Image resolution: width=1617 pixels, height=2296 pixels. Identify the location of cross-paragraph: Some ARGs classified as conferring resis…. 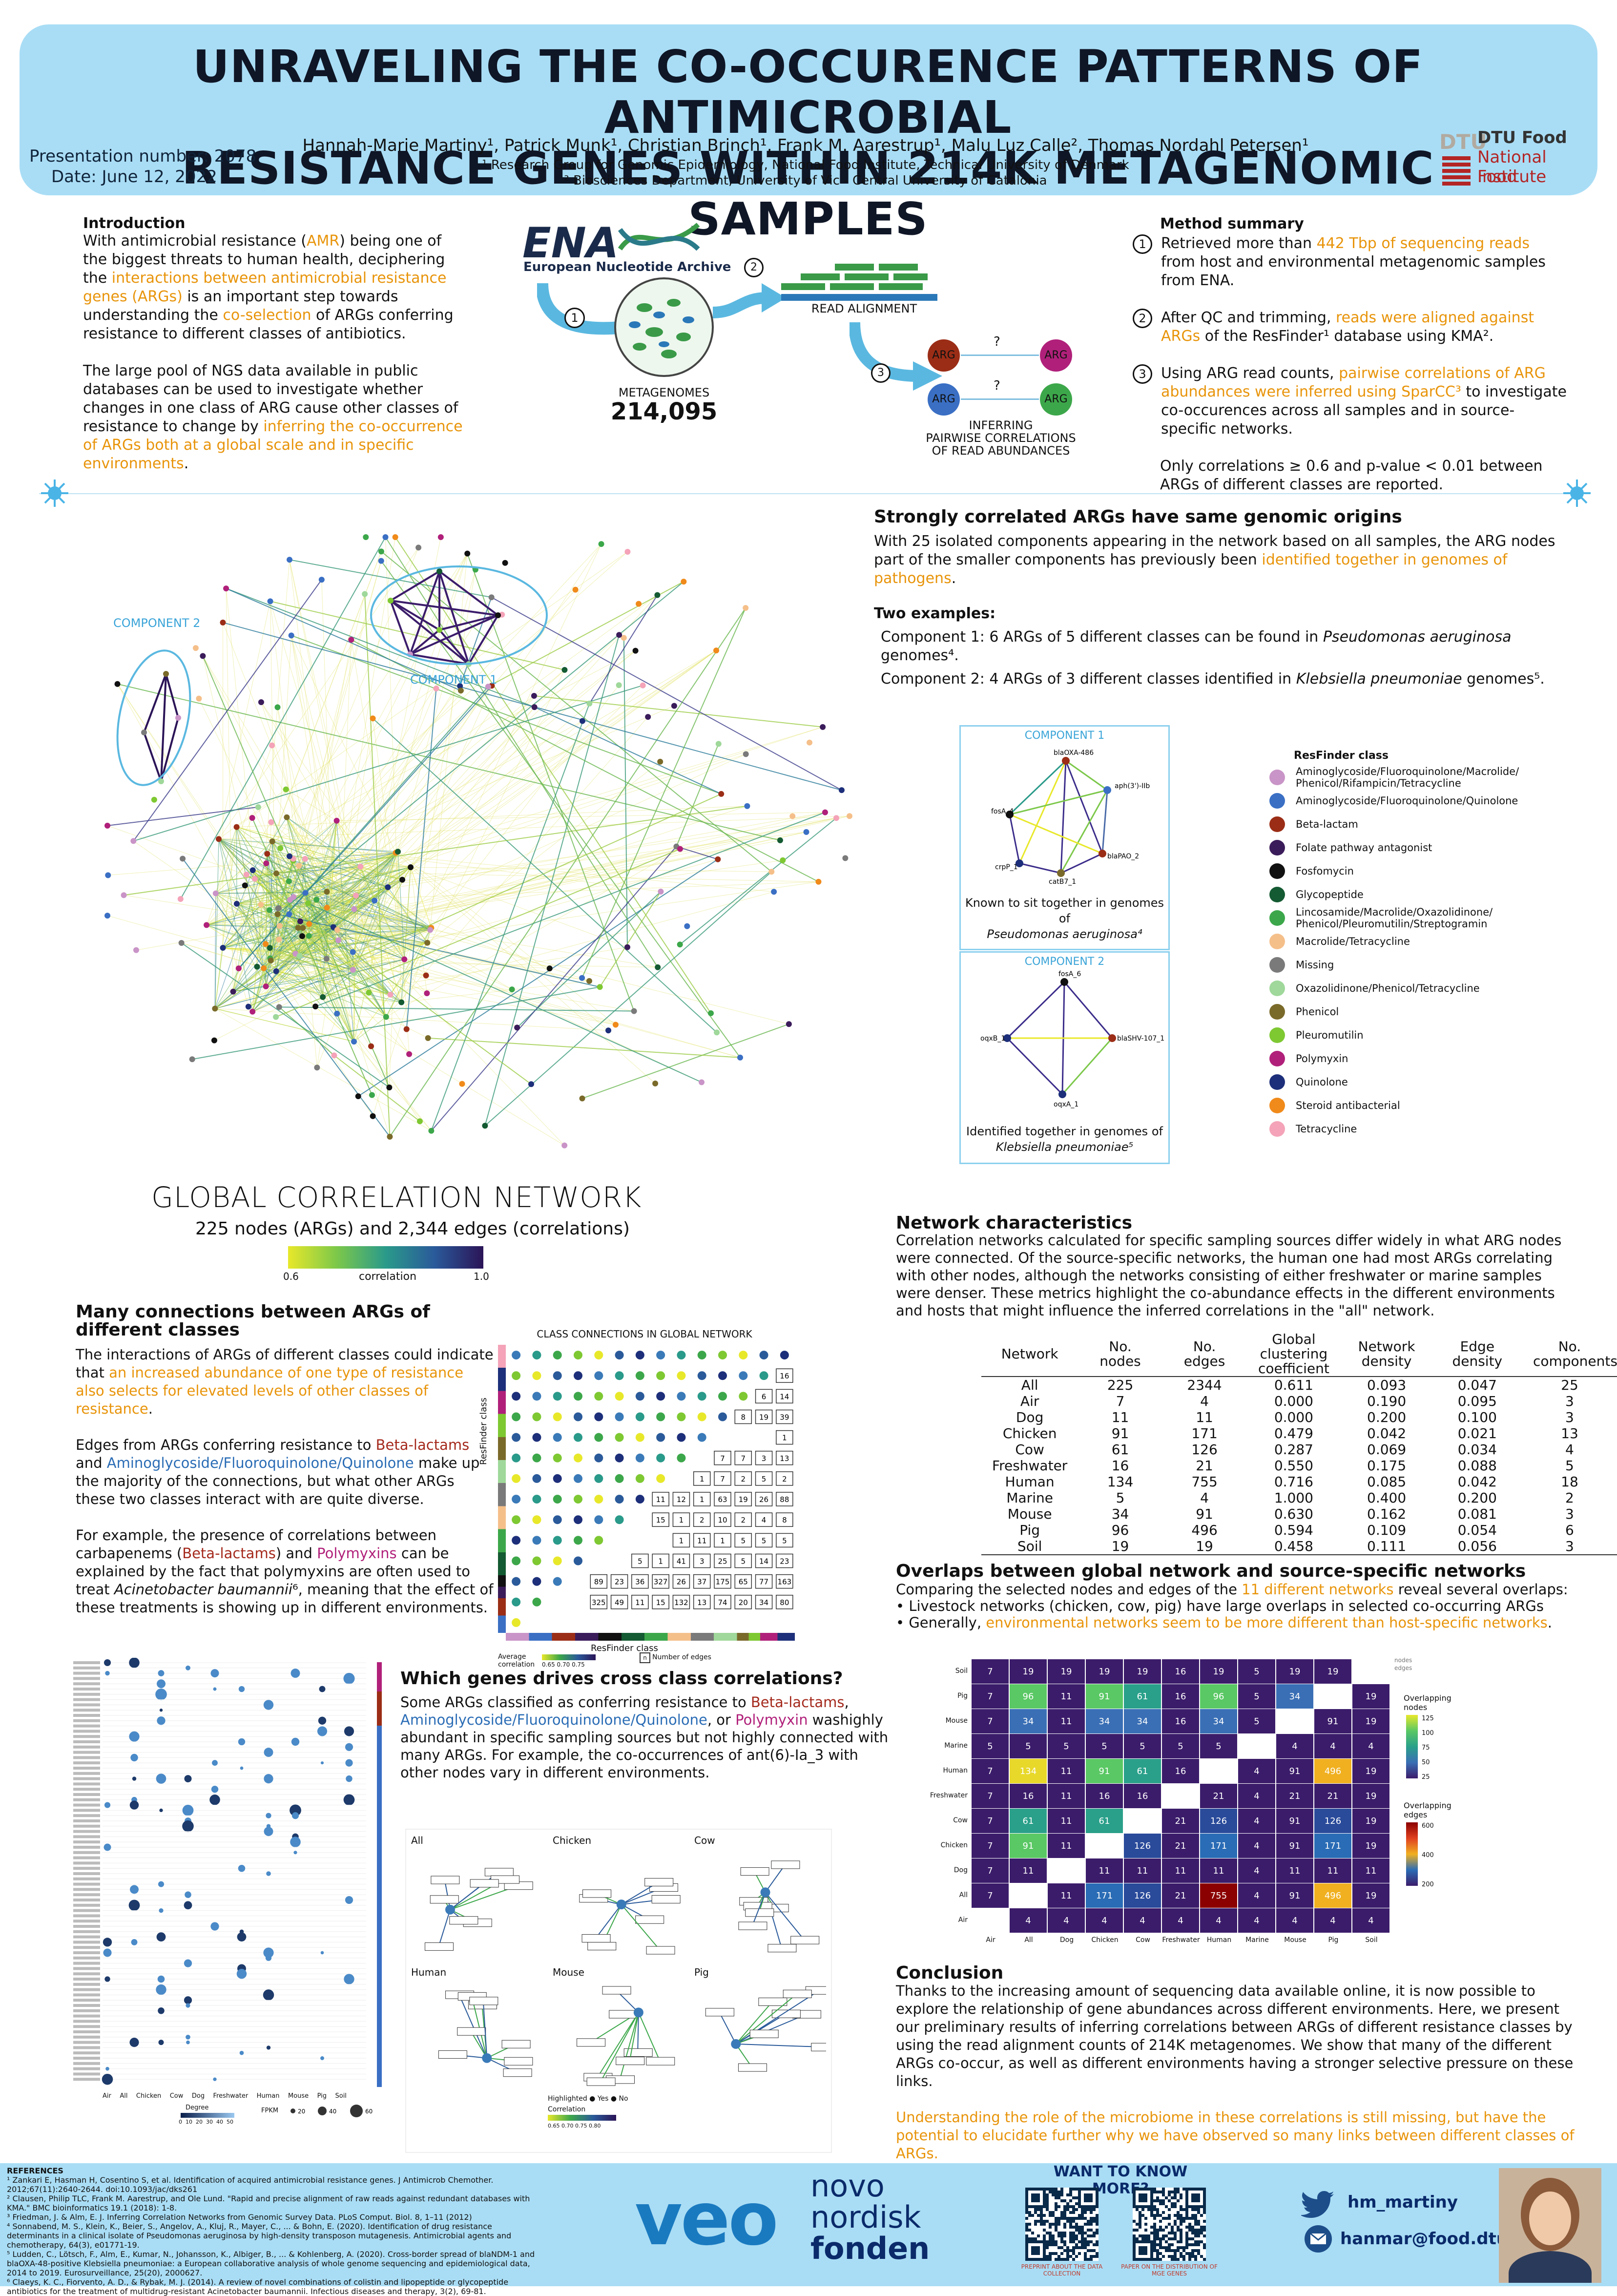
(644, 1737).